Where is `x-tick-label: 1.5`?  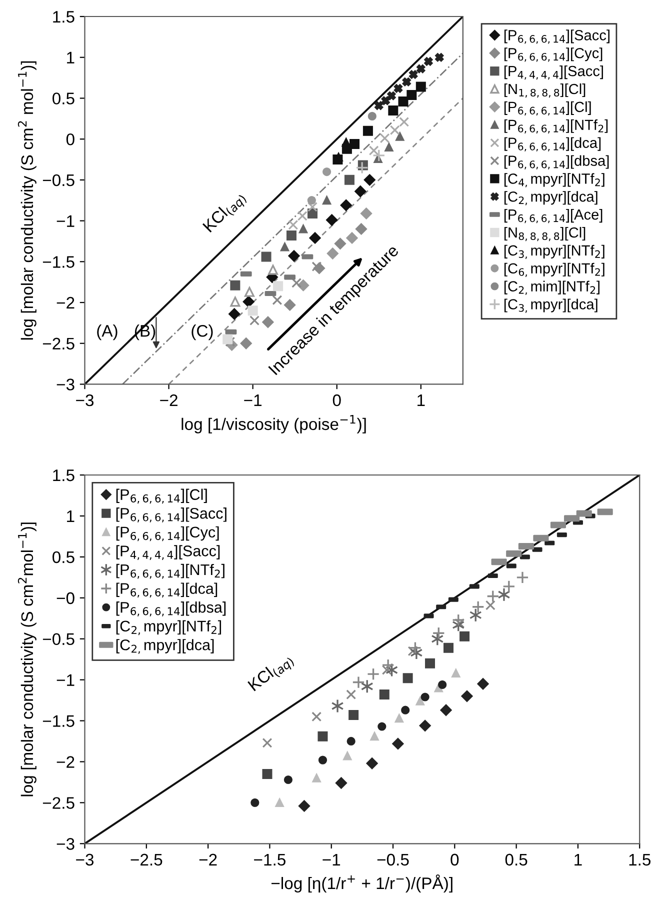 x-tick-label: 1.5 is located at coordinates (639, 860).